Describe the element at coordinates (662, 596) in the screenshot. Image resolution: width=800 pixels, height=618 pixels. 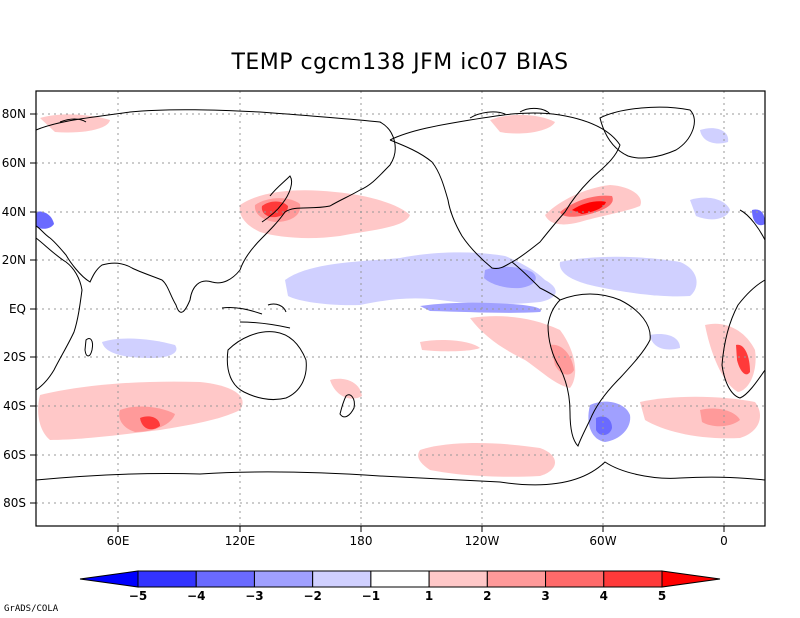
I see `colorbar-label: 5` at that location.